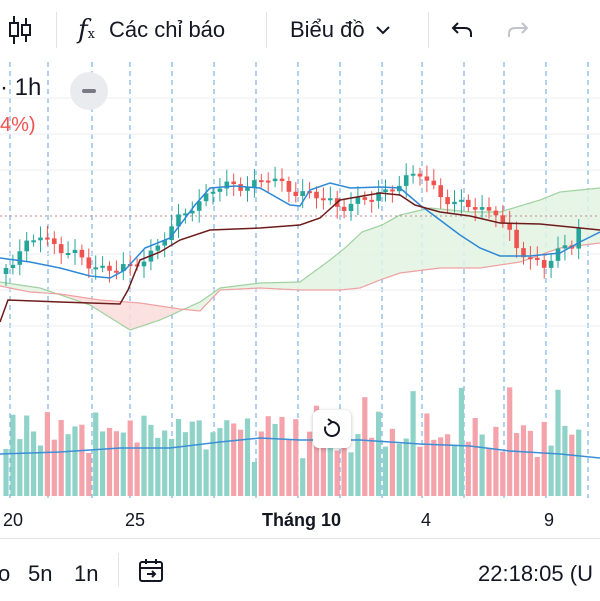 Image resolution: width=600 pixels, height=601 pixels. I want to click on range-button-1m: 1n, so click(86, 573).